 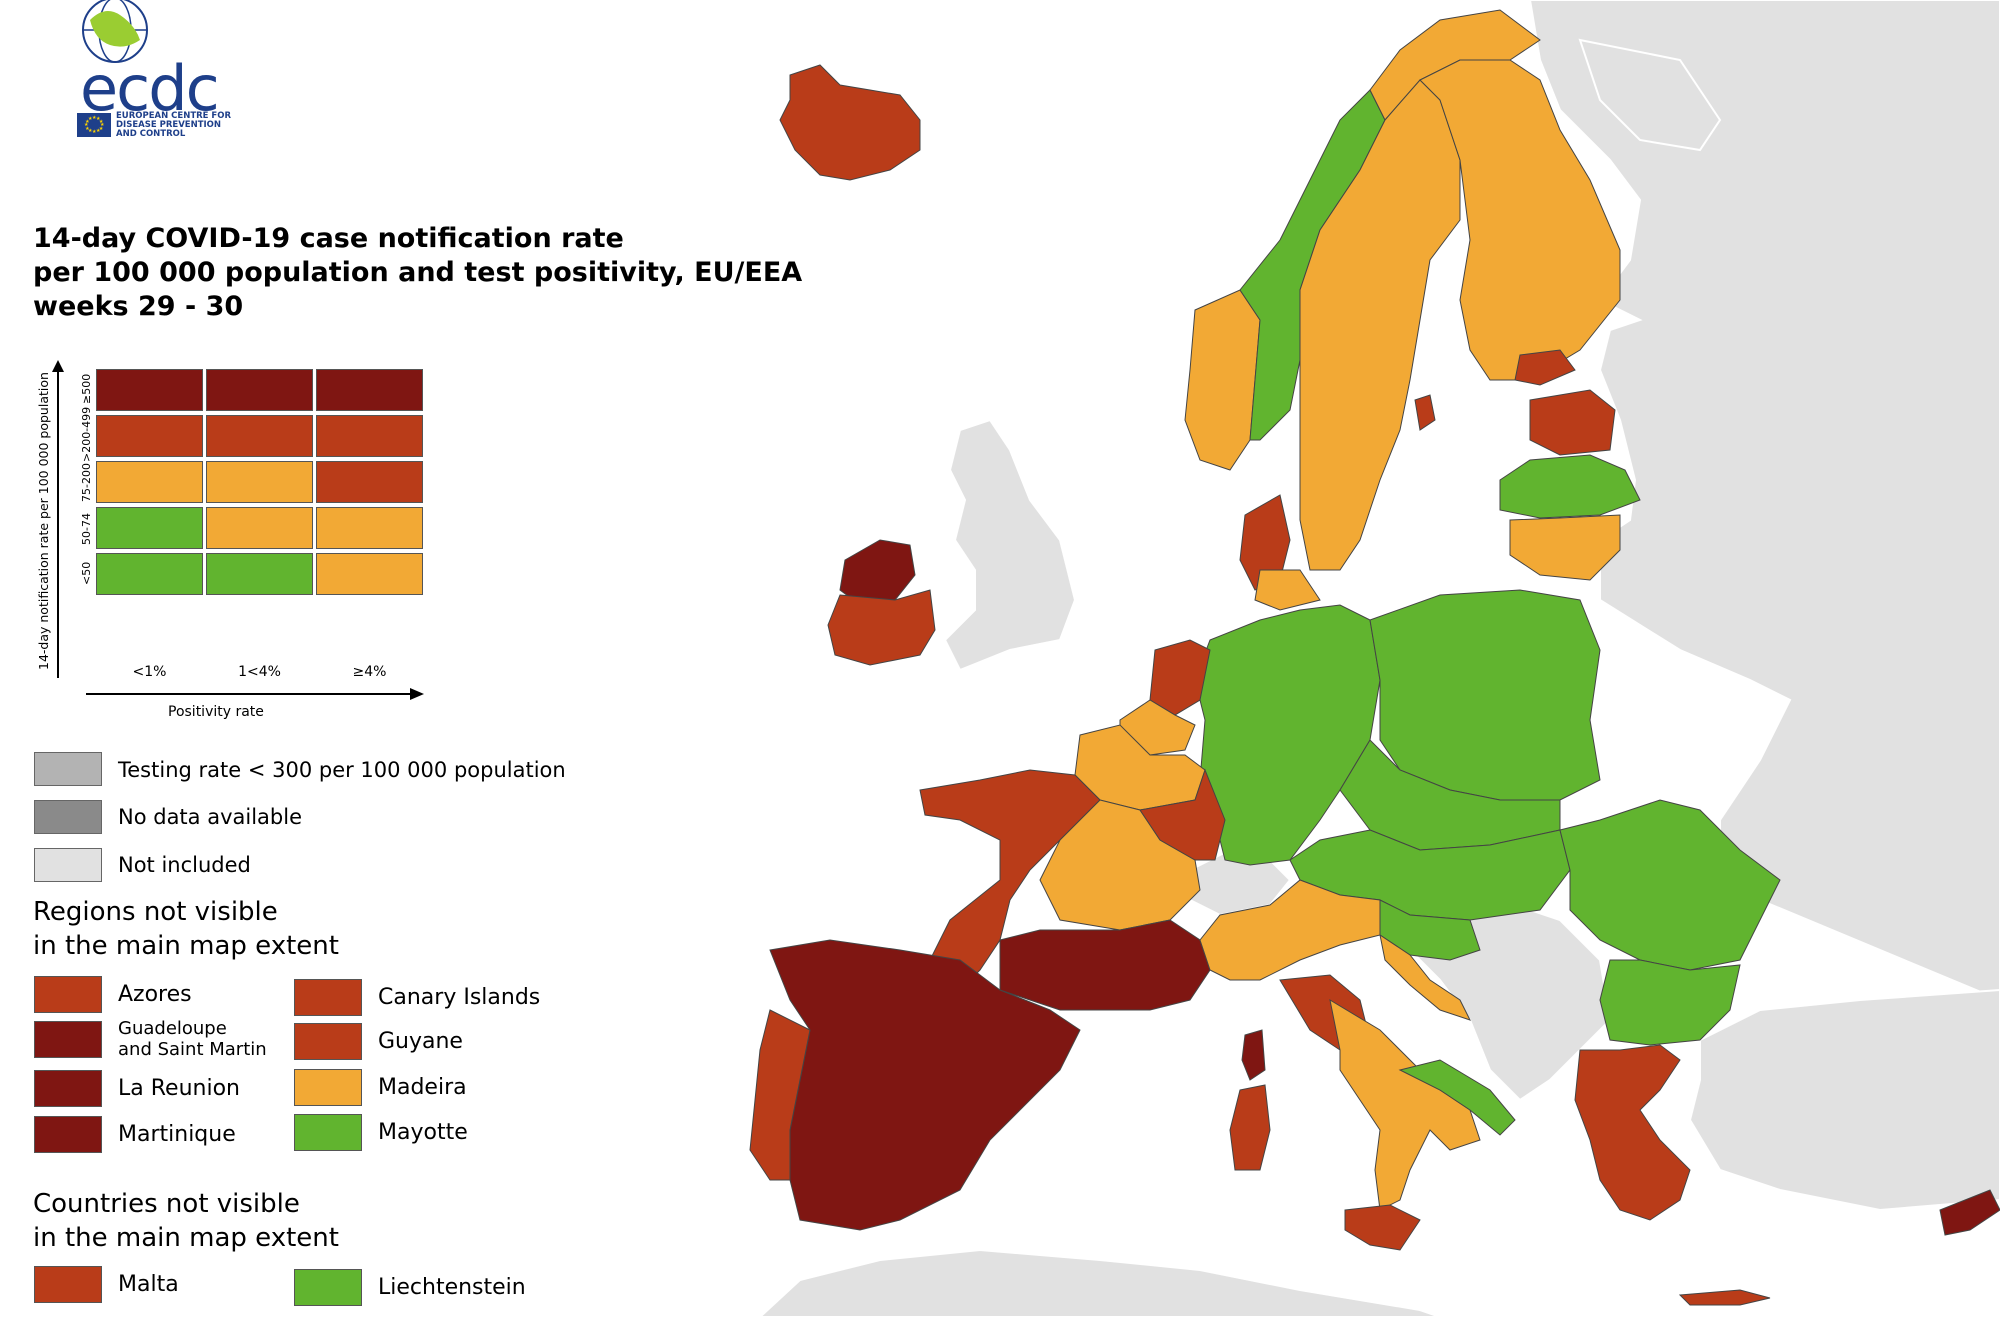 What do you see at coordinates (328, 1132) in the screenshot?
I see `swatch-mayotte` at bounding box center [328, 1132].